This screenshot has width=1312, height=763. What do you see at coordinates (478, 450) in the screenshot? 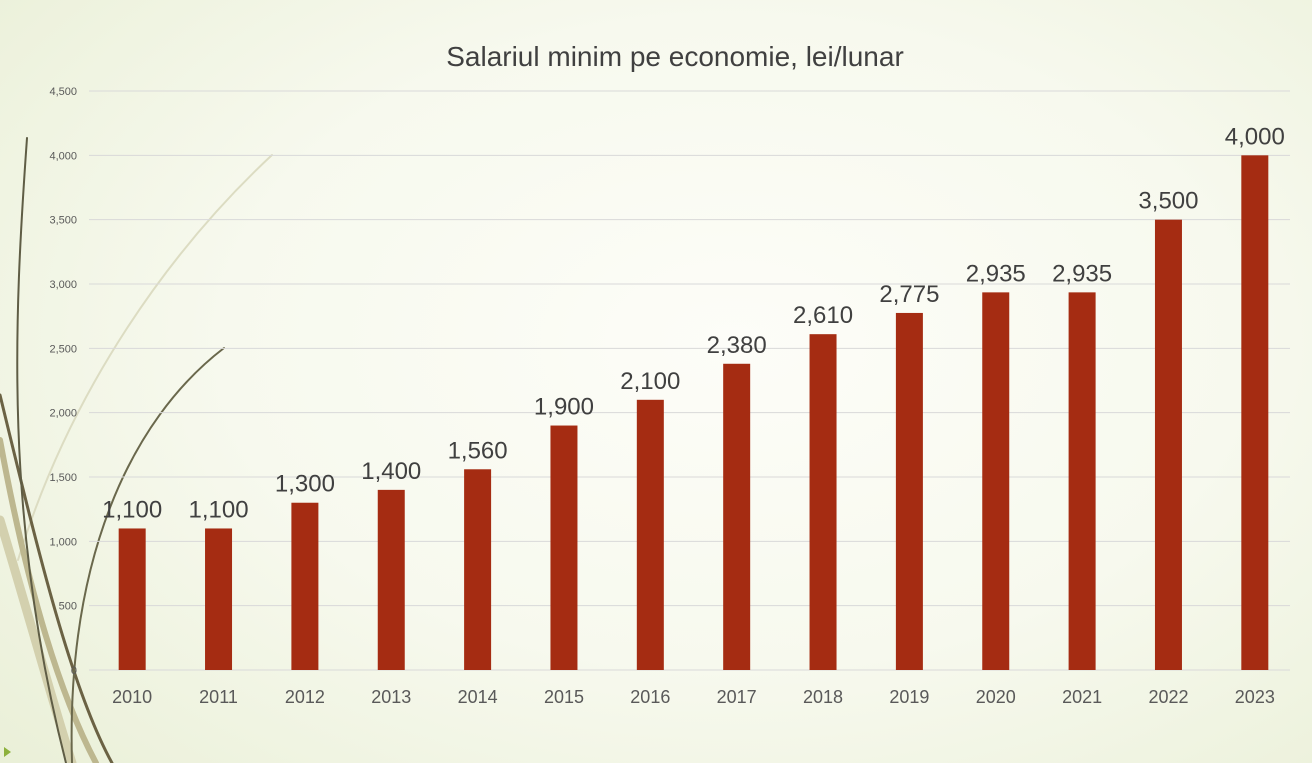
I see `data-label-2014: 1,560` at bounding box center [478, 450].